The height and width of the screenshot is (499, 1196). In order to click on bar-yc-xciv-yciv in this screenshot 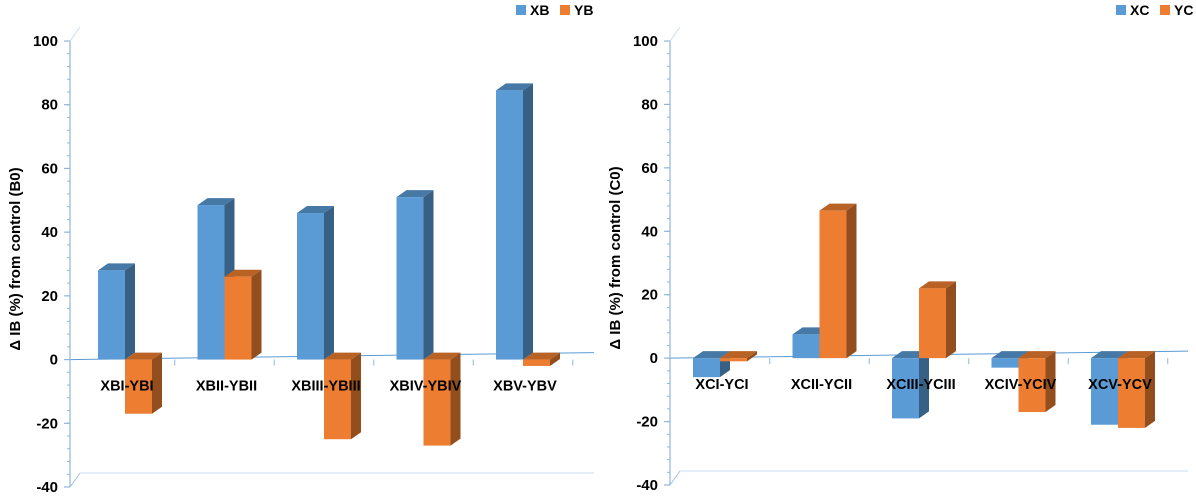, I will do `click(1037, 382)`.